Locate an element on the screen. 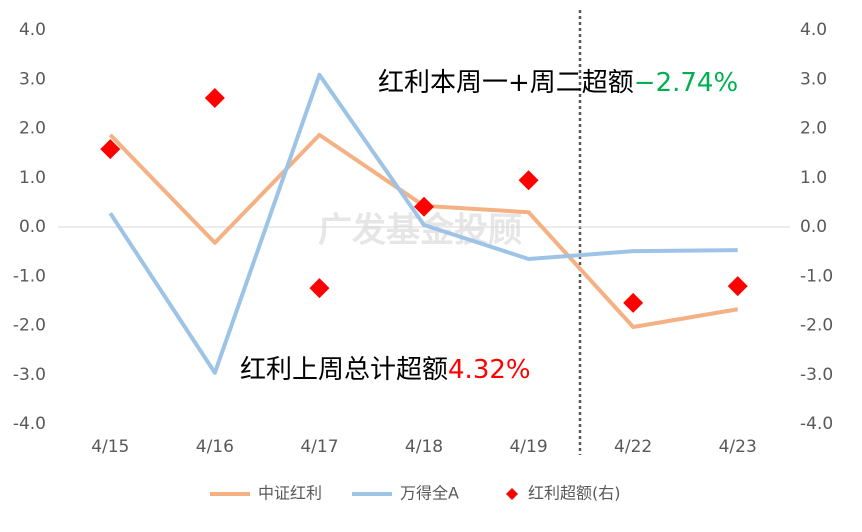  y-tick-label: 4.0 is located at coordinates (32, 30).